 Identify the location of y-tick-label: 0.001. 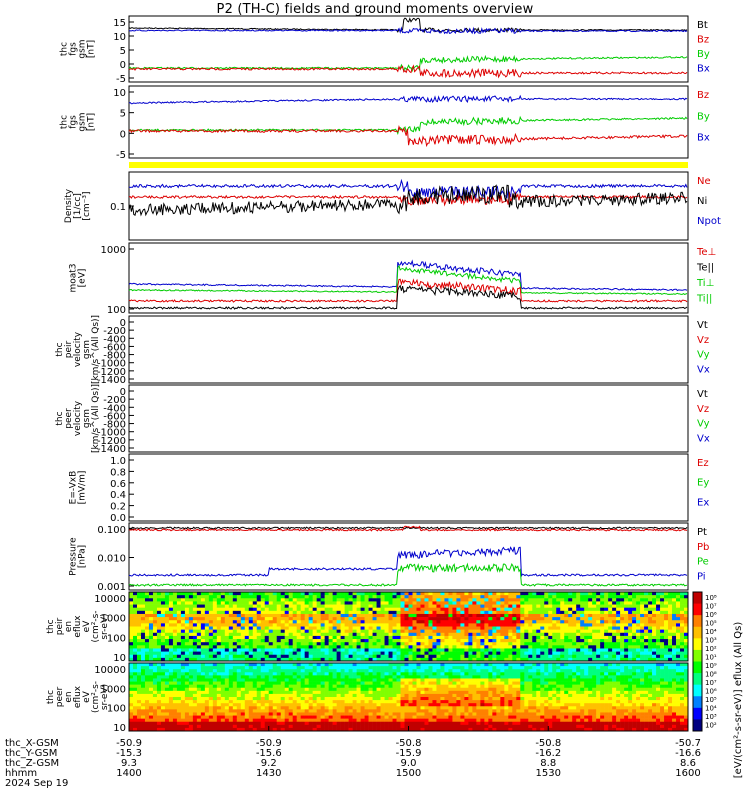
(111, 587).